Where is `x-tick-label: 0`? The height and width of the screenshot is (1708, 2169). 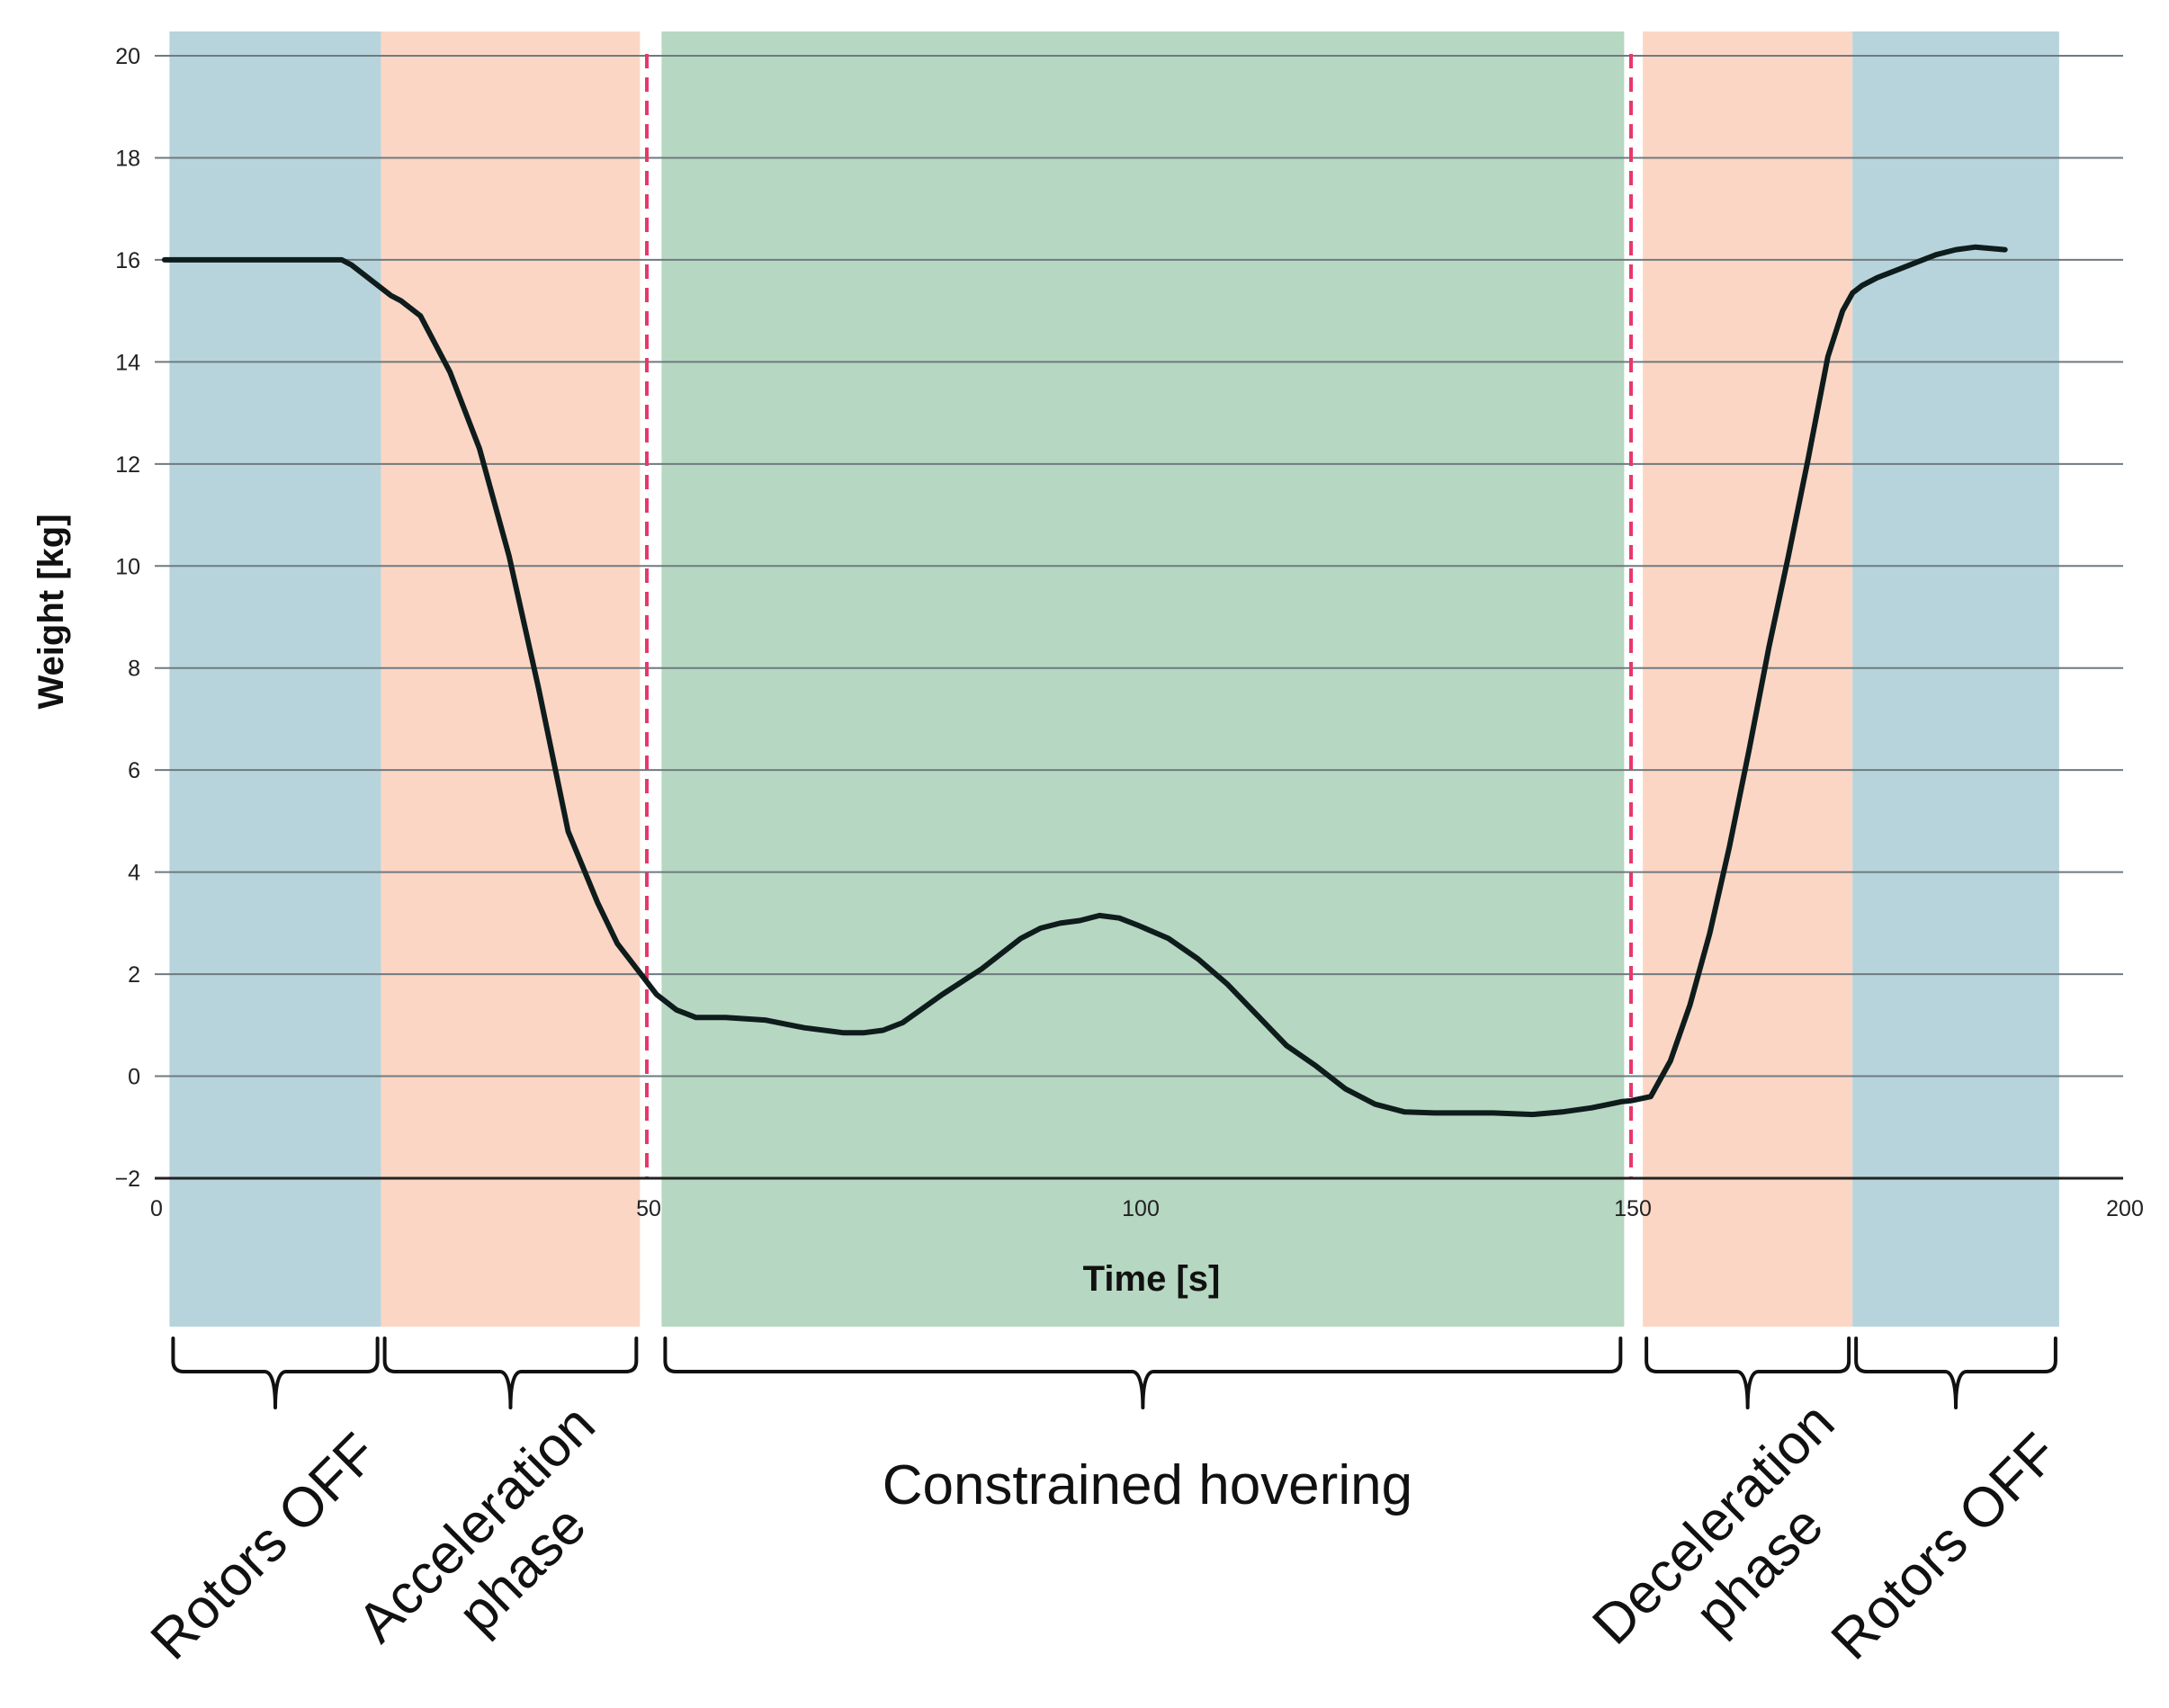
x-tick-label: 0 is located at coordinates (156, 1209).